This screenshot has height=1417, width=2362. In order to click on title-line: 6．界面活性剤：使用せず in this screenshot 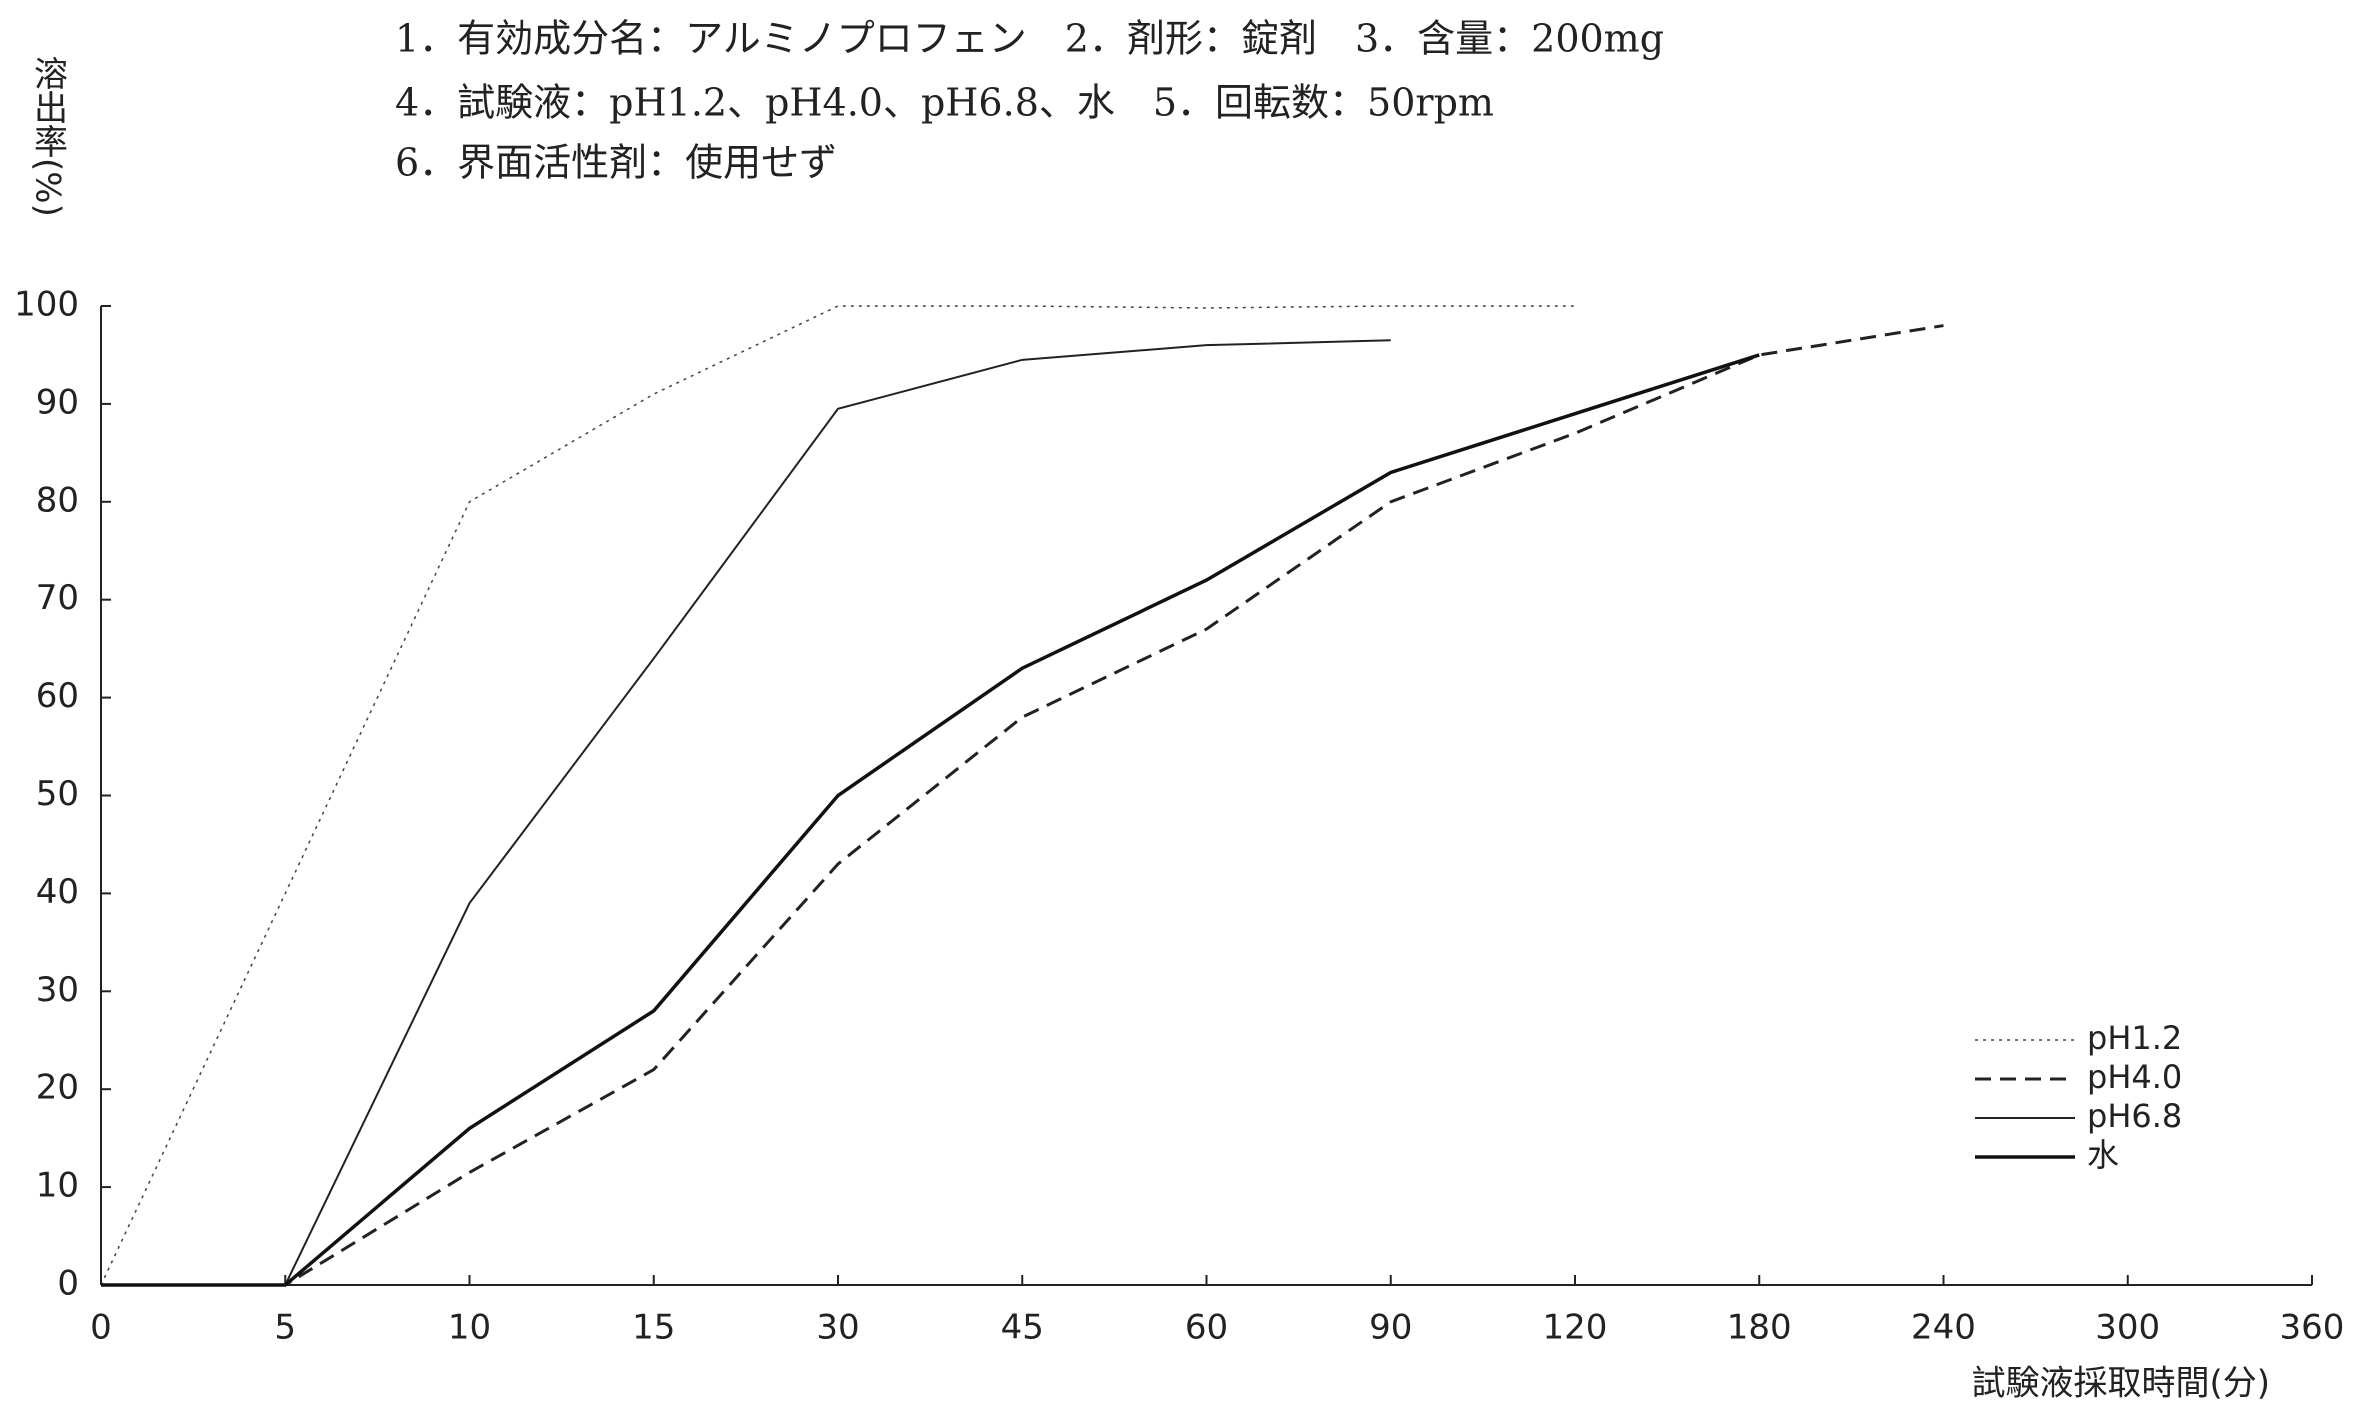, I will do `click(616, 163)`.